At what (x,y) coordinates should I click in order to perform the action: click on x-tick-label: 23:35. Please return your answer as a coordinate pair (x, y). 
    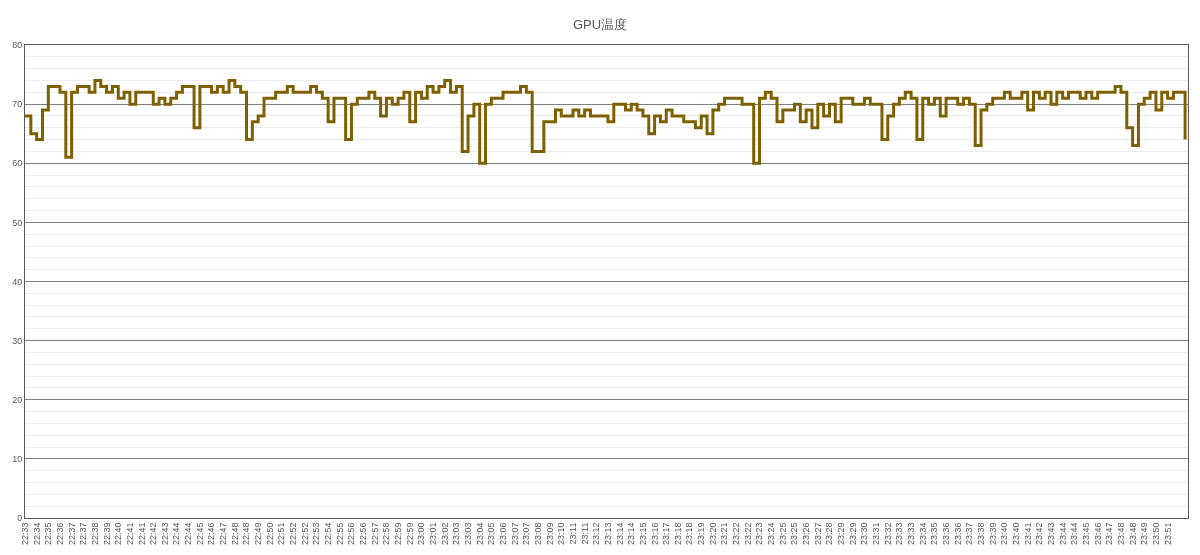
    Looking at the image, I should click on (934, 534).